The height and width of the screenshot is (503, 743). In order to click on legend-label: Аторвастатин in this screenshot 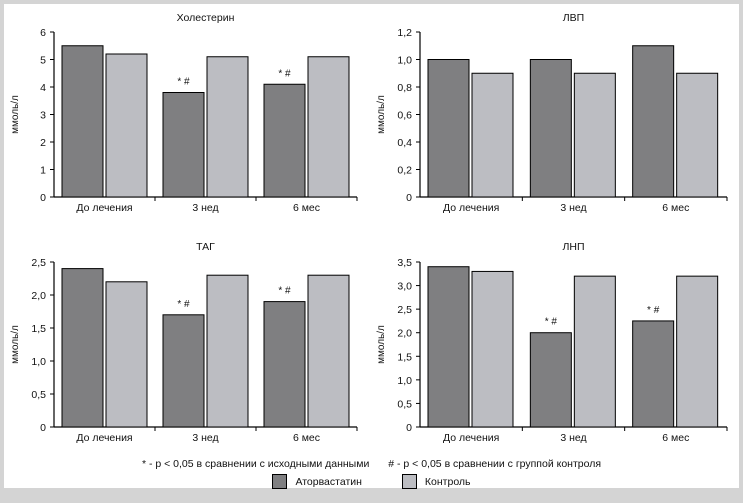, I will do `click(328, 481)`.